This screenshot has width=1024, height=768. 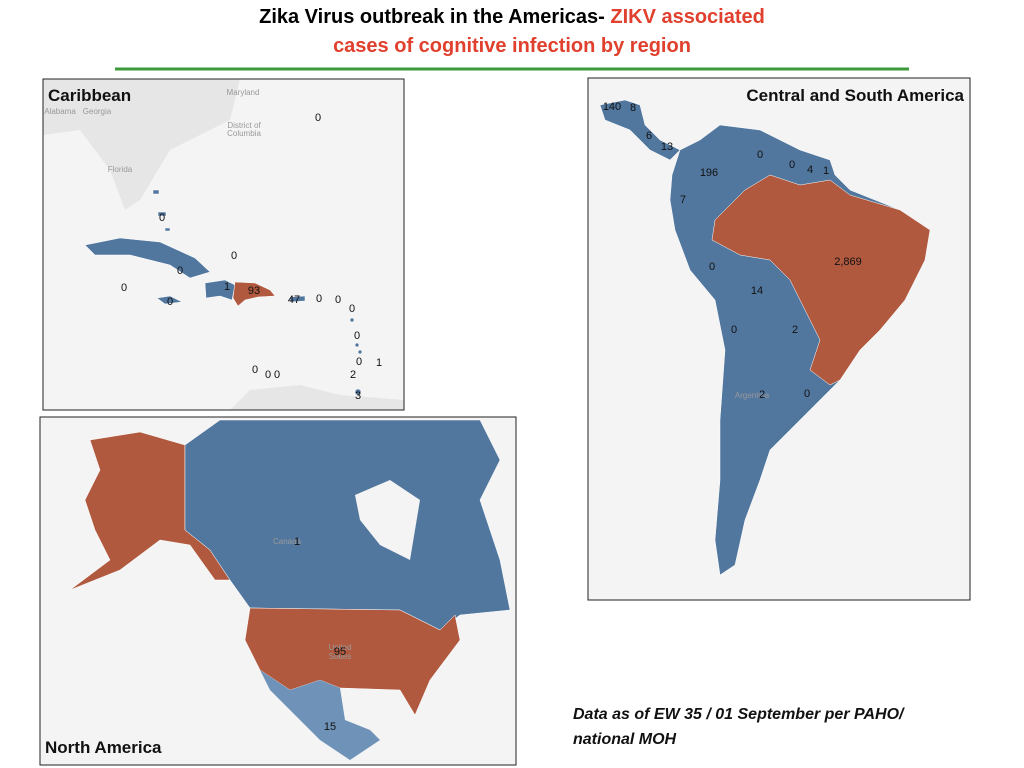 I want to click on title-highlight: ZIKV associated, so click(x=687, y=17).